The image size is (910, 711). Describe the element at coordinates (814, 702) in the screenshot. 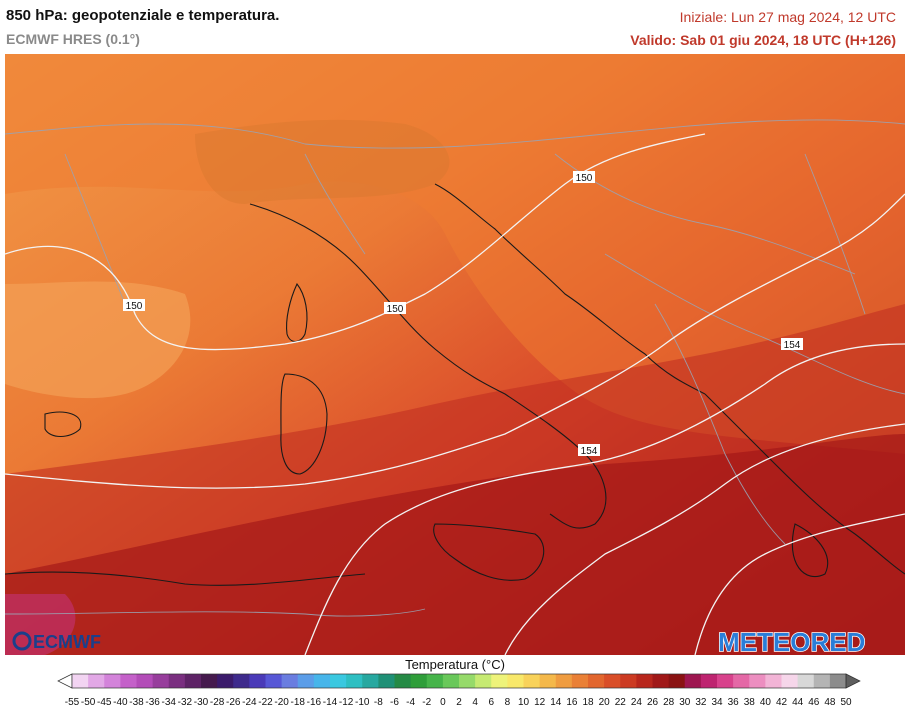

I see `legend-tick-label: 46` at that location.